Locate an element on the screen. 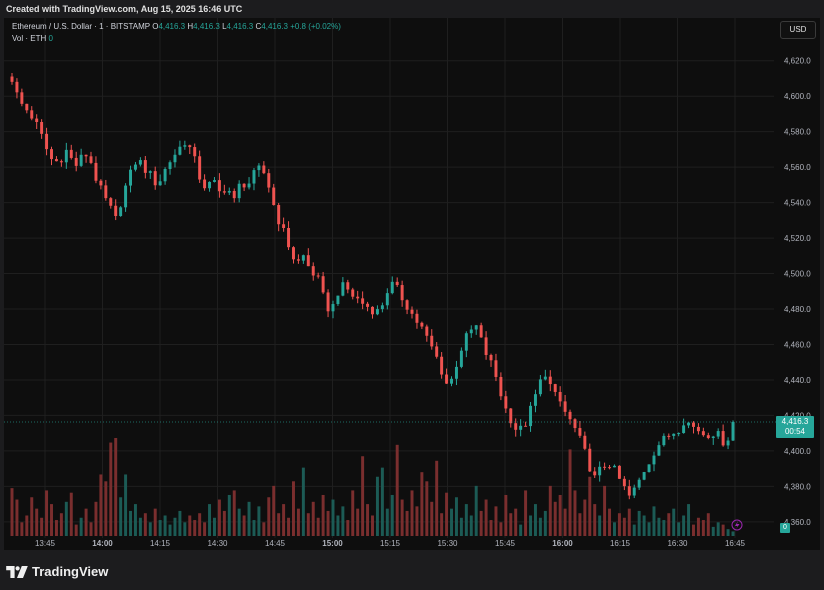 The height and width of the screenshot is (590, 824). change-value: +0.8 (+0.02%) is located at coordinates (315, 26).